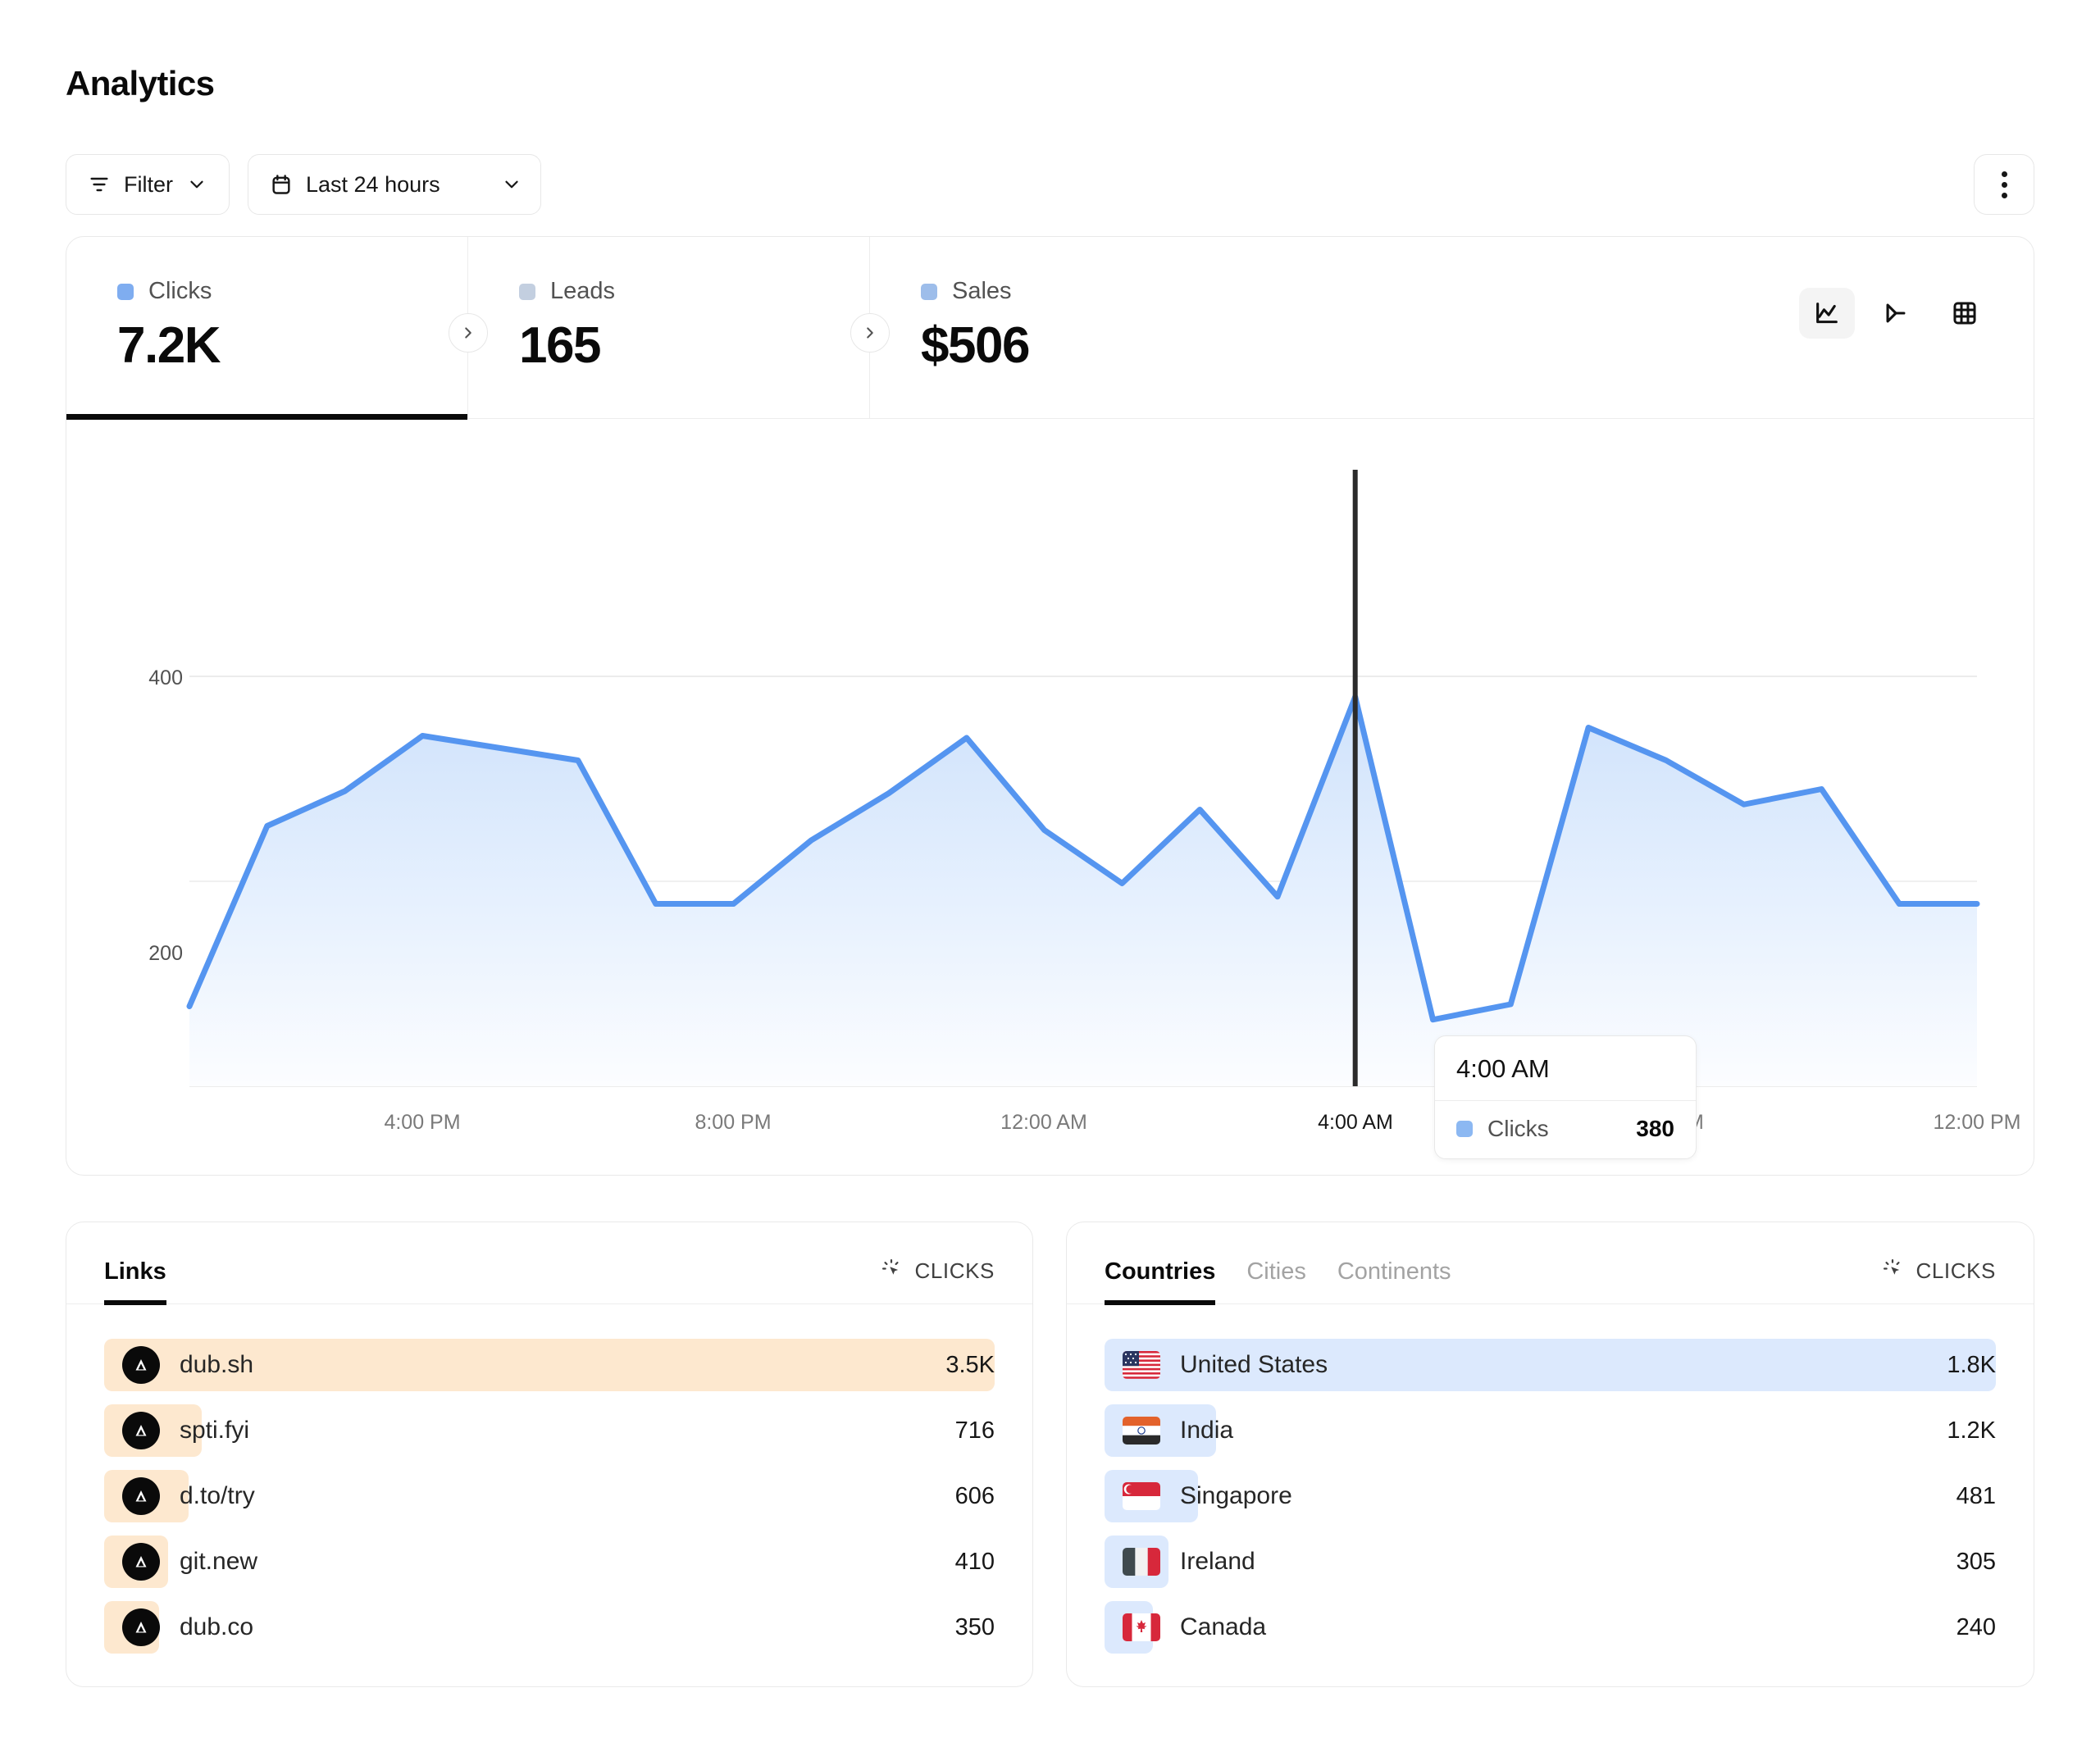 This screenshot has width=2100, height=1738. Describe the element at coordinates (373, 184) in the screenshot. I see `date-range-label: Last 24 hours` at that location.